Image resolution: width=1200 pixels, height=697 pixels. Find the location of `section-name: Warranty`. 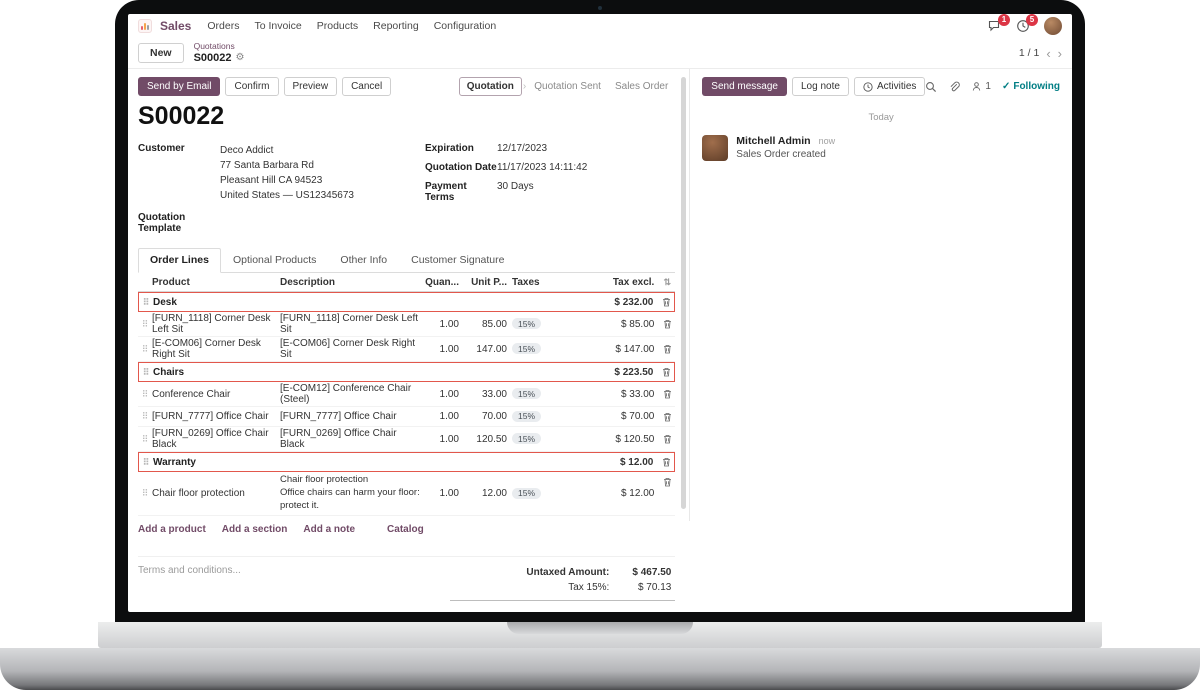

section-name: Warranty is located at coordinates (174, 462).